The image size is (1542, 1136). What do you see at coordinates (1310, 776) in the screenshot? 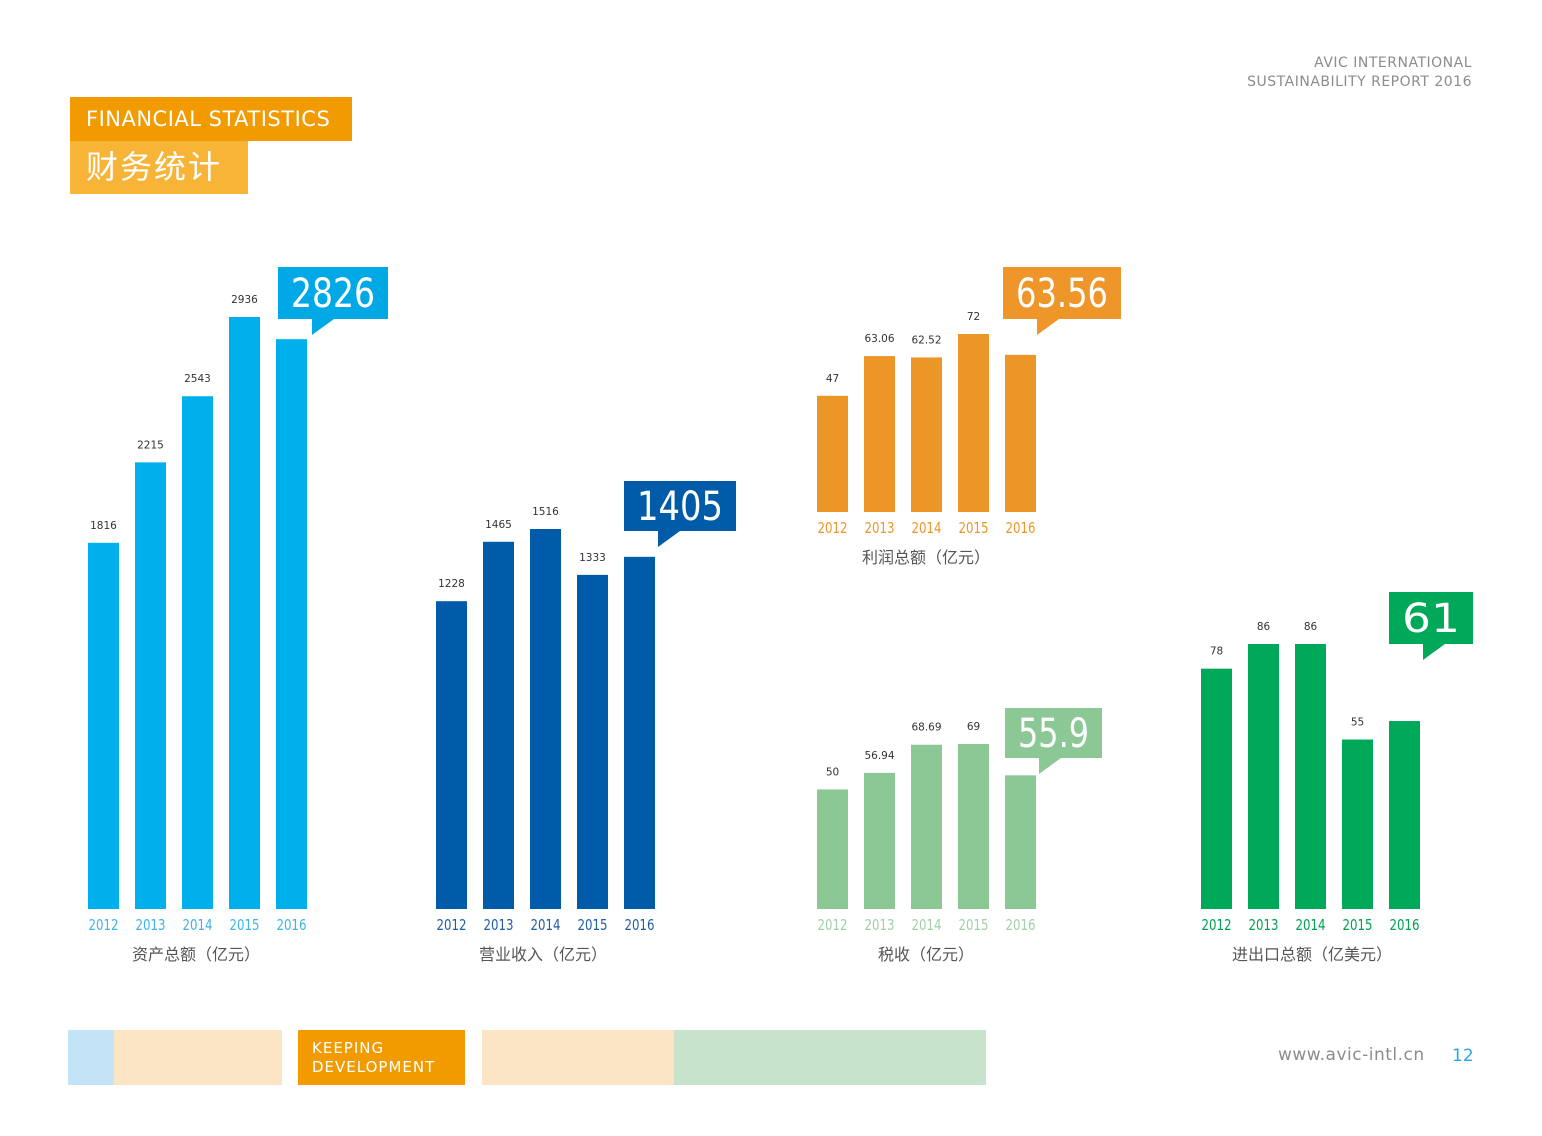
I see `chart5-bar-2014` at bounding box center [1310, 776].